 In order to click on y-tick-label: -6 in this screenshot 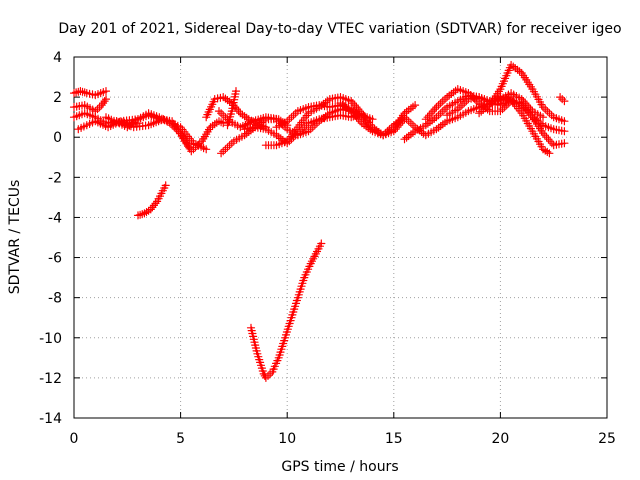, I will do `click(55, 259)`.